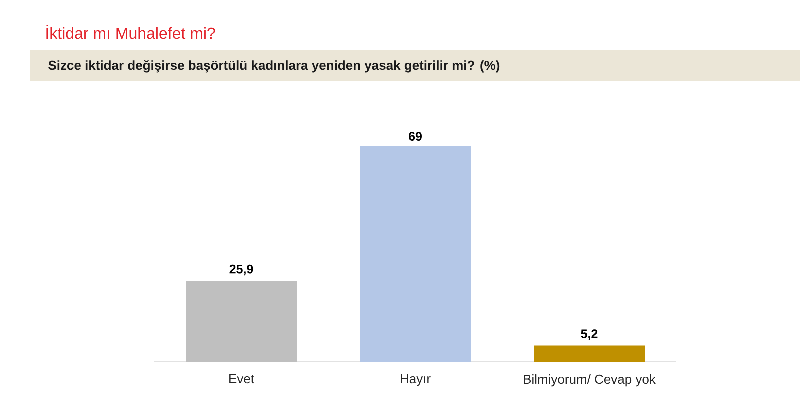  Describe the element at coordinates (415, 136) in the screenshot. I see `data-label: 69` at that location.